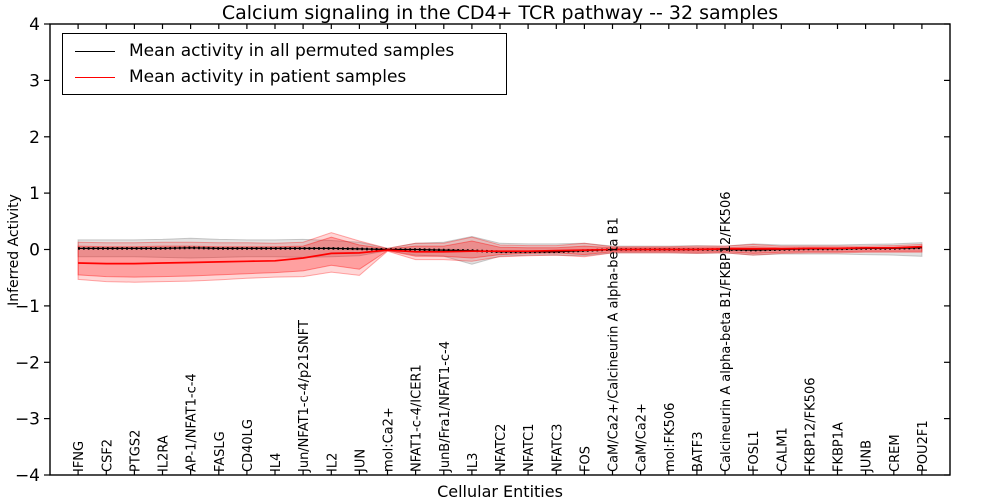 The height and width of the screenshot is (500, 1000). I want to click on mean-line-patient, so click(500, 255).